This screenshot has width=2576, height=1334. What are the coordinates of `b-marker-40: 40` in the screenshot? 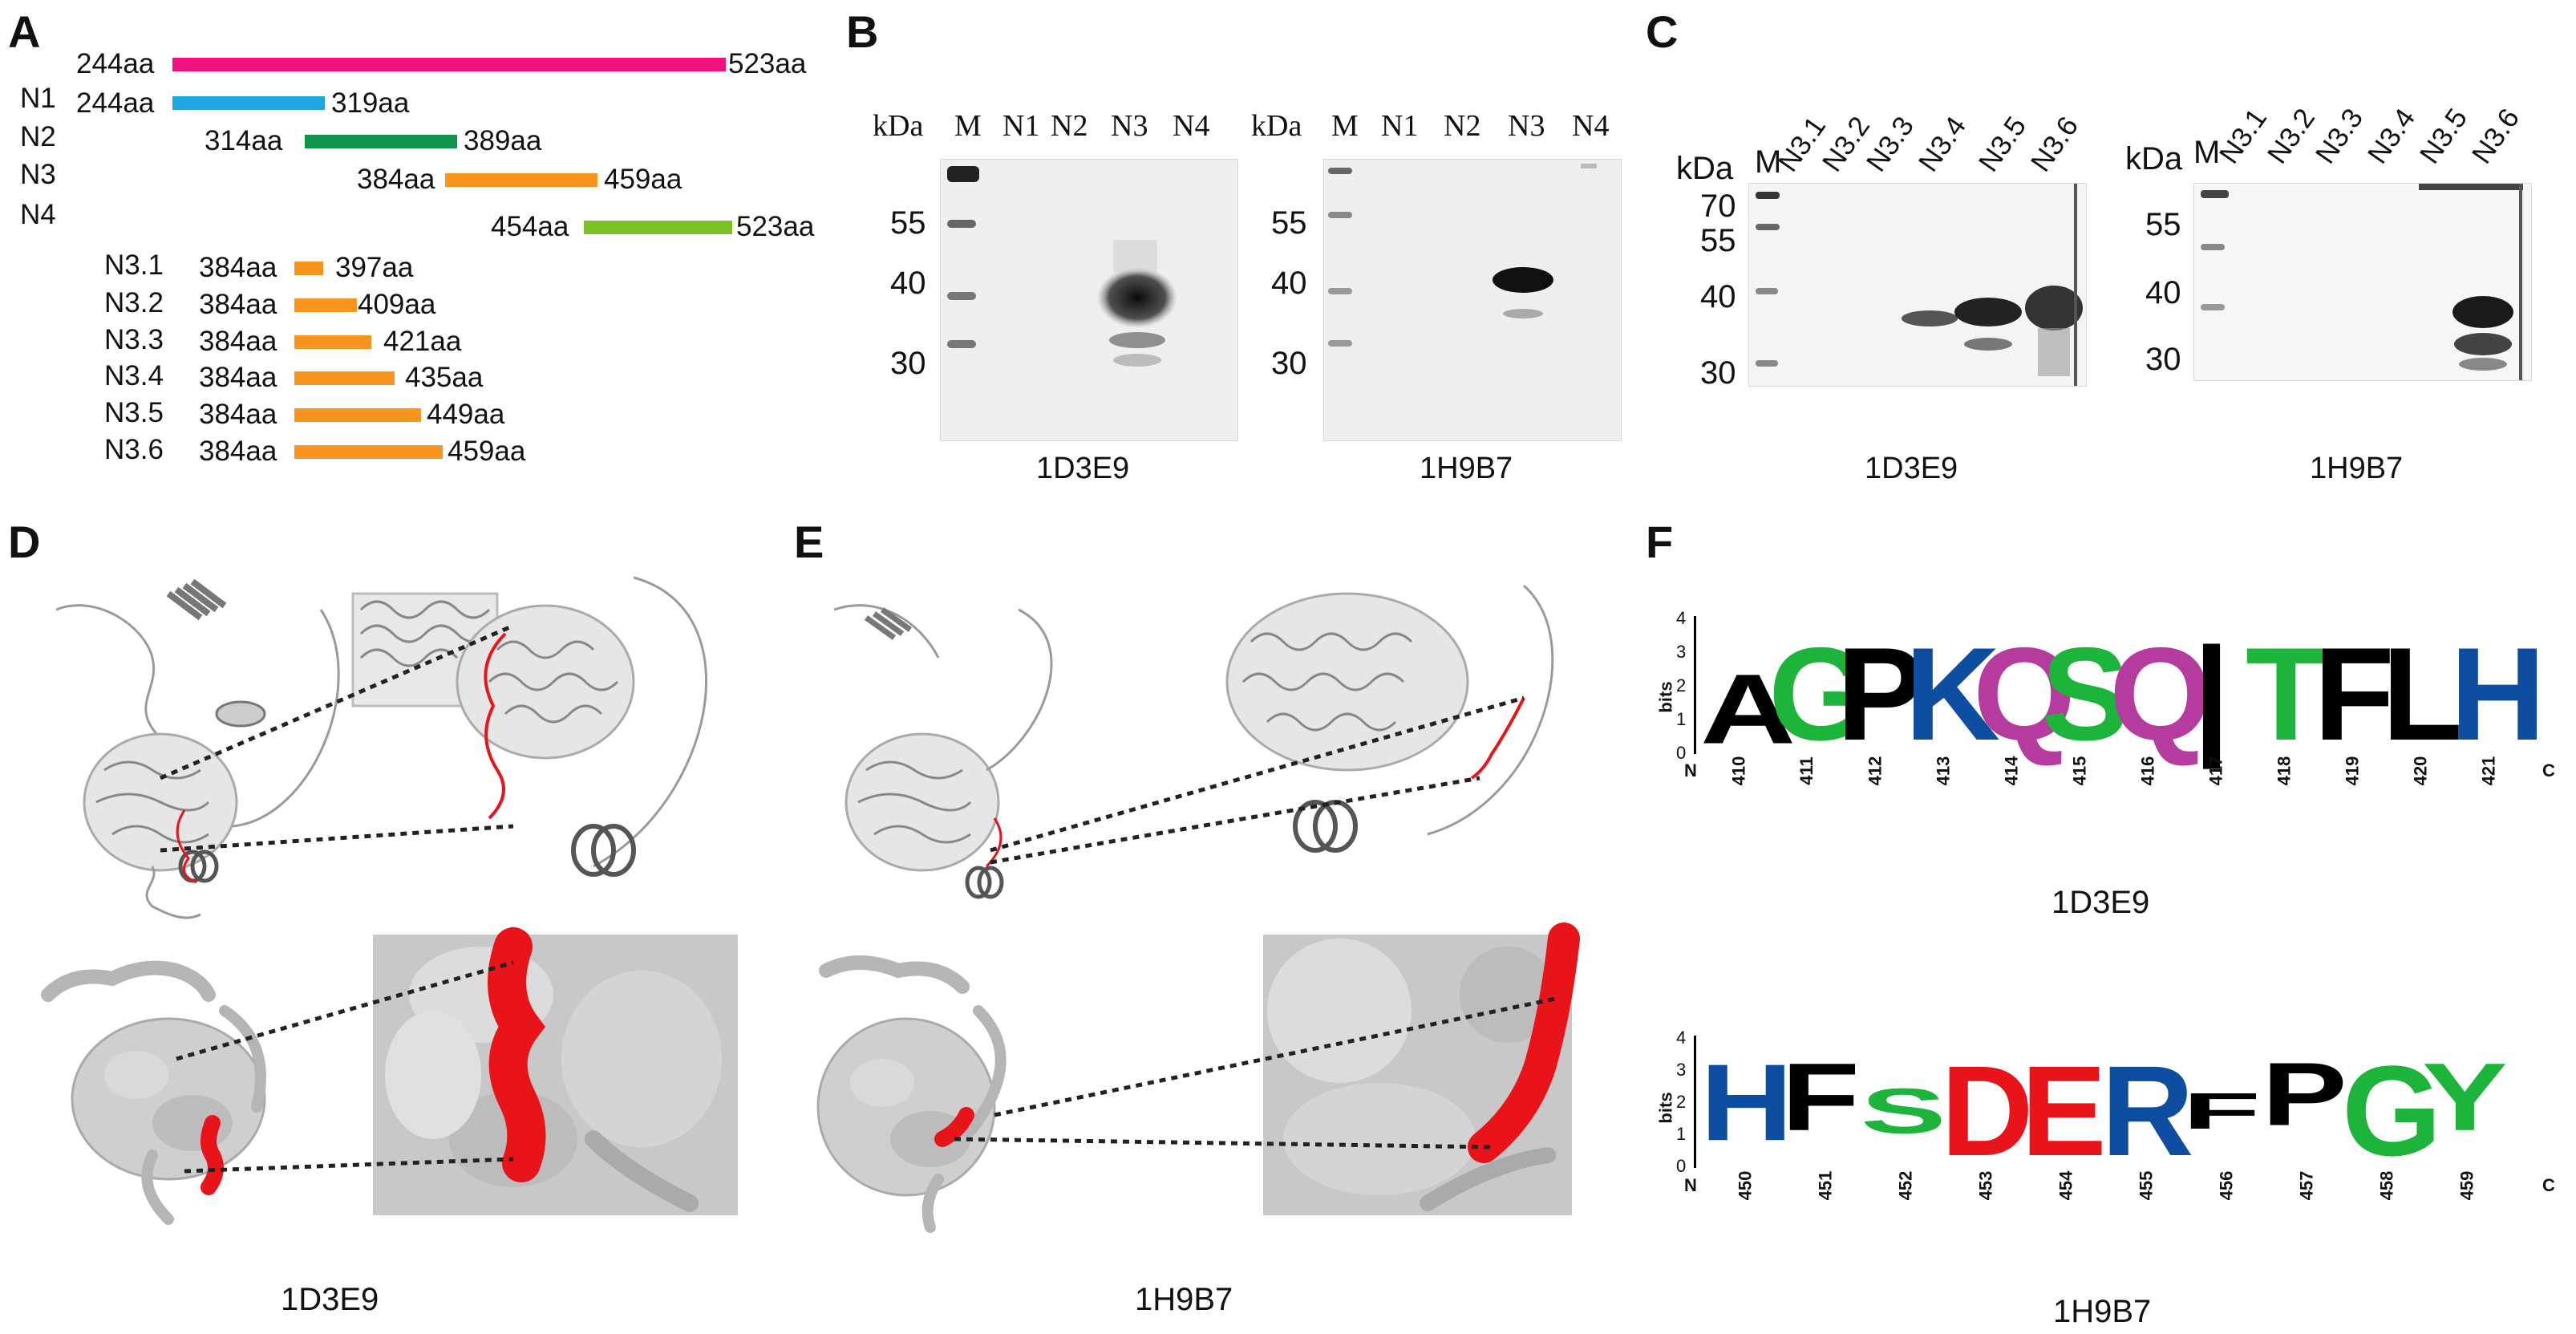 It's located at (908, 284).